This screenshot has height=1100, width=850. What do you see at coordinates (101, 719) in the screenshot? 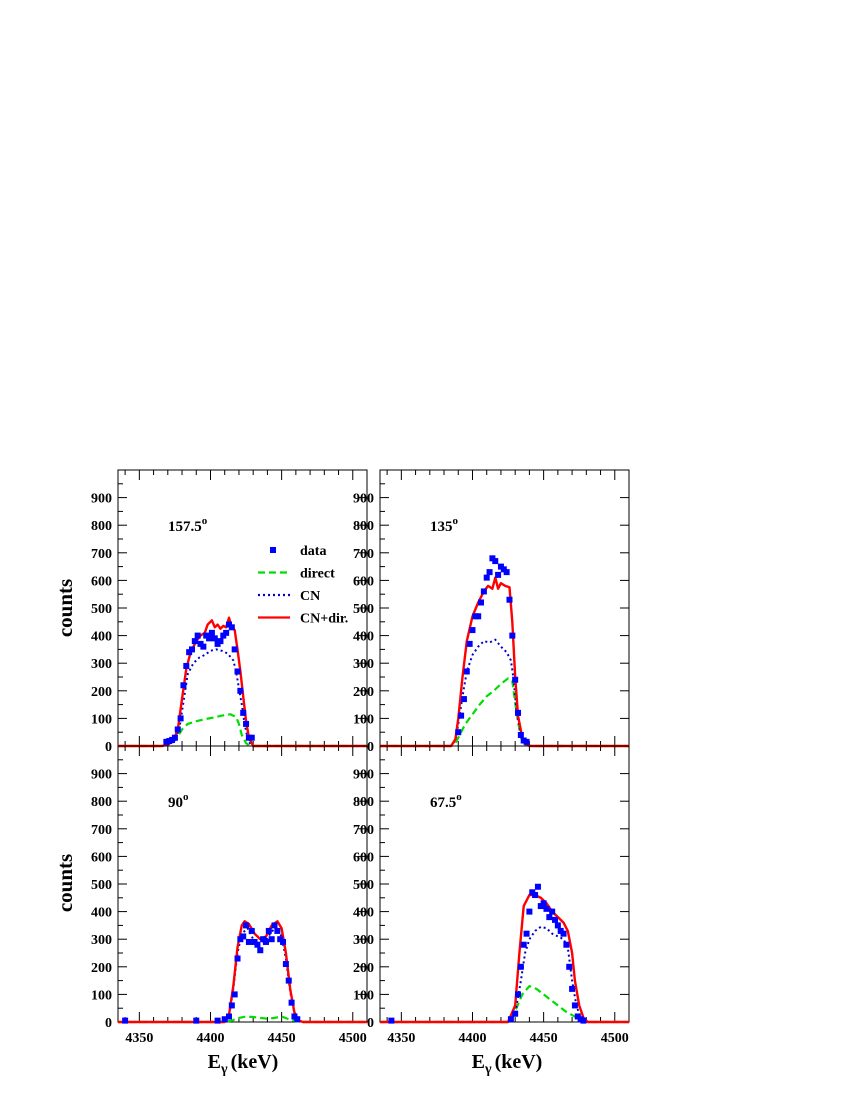
I see `y-tick-label: 100` at bounding box center [101, 719].